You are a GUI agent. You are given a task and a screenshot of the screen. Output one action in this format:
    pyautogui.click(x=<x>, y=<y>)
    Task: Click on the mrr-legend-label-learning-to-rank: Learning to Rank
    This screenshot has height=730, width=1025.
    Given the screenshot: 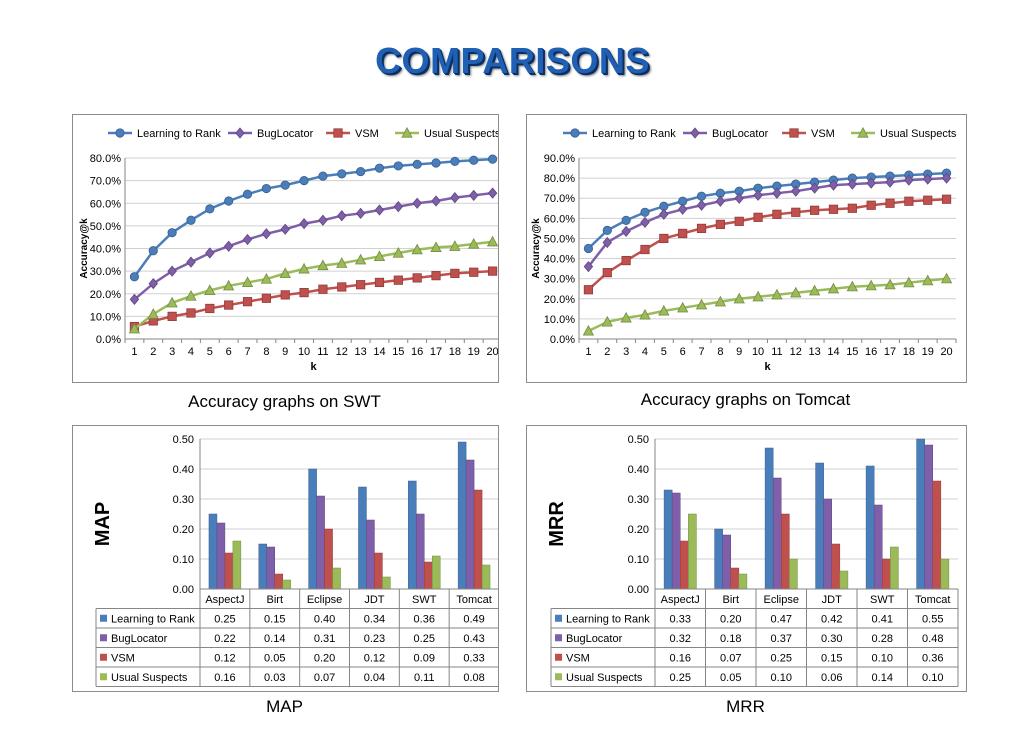 What is the action you would take?
    pyautogui.click(x=608, y=619)
    